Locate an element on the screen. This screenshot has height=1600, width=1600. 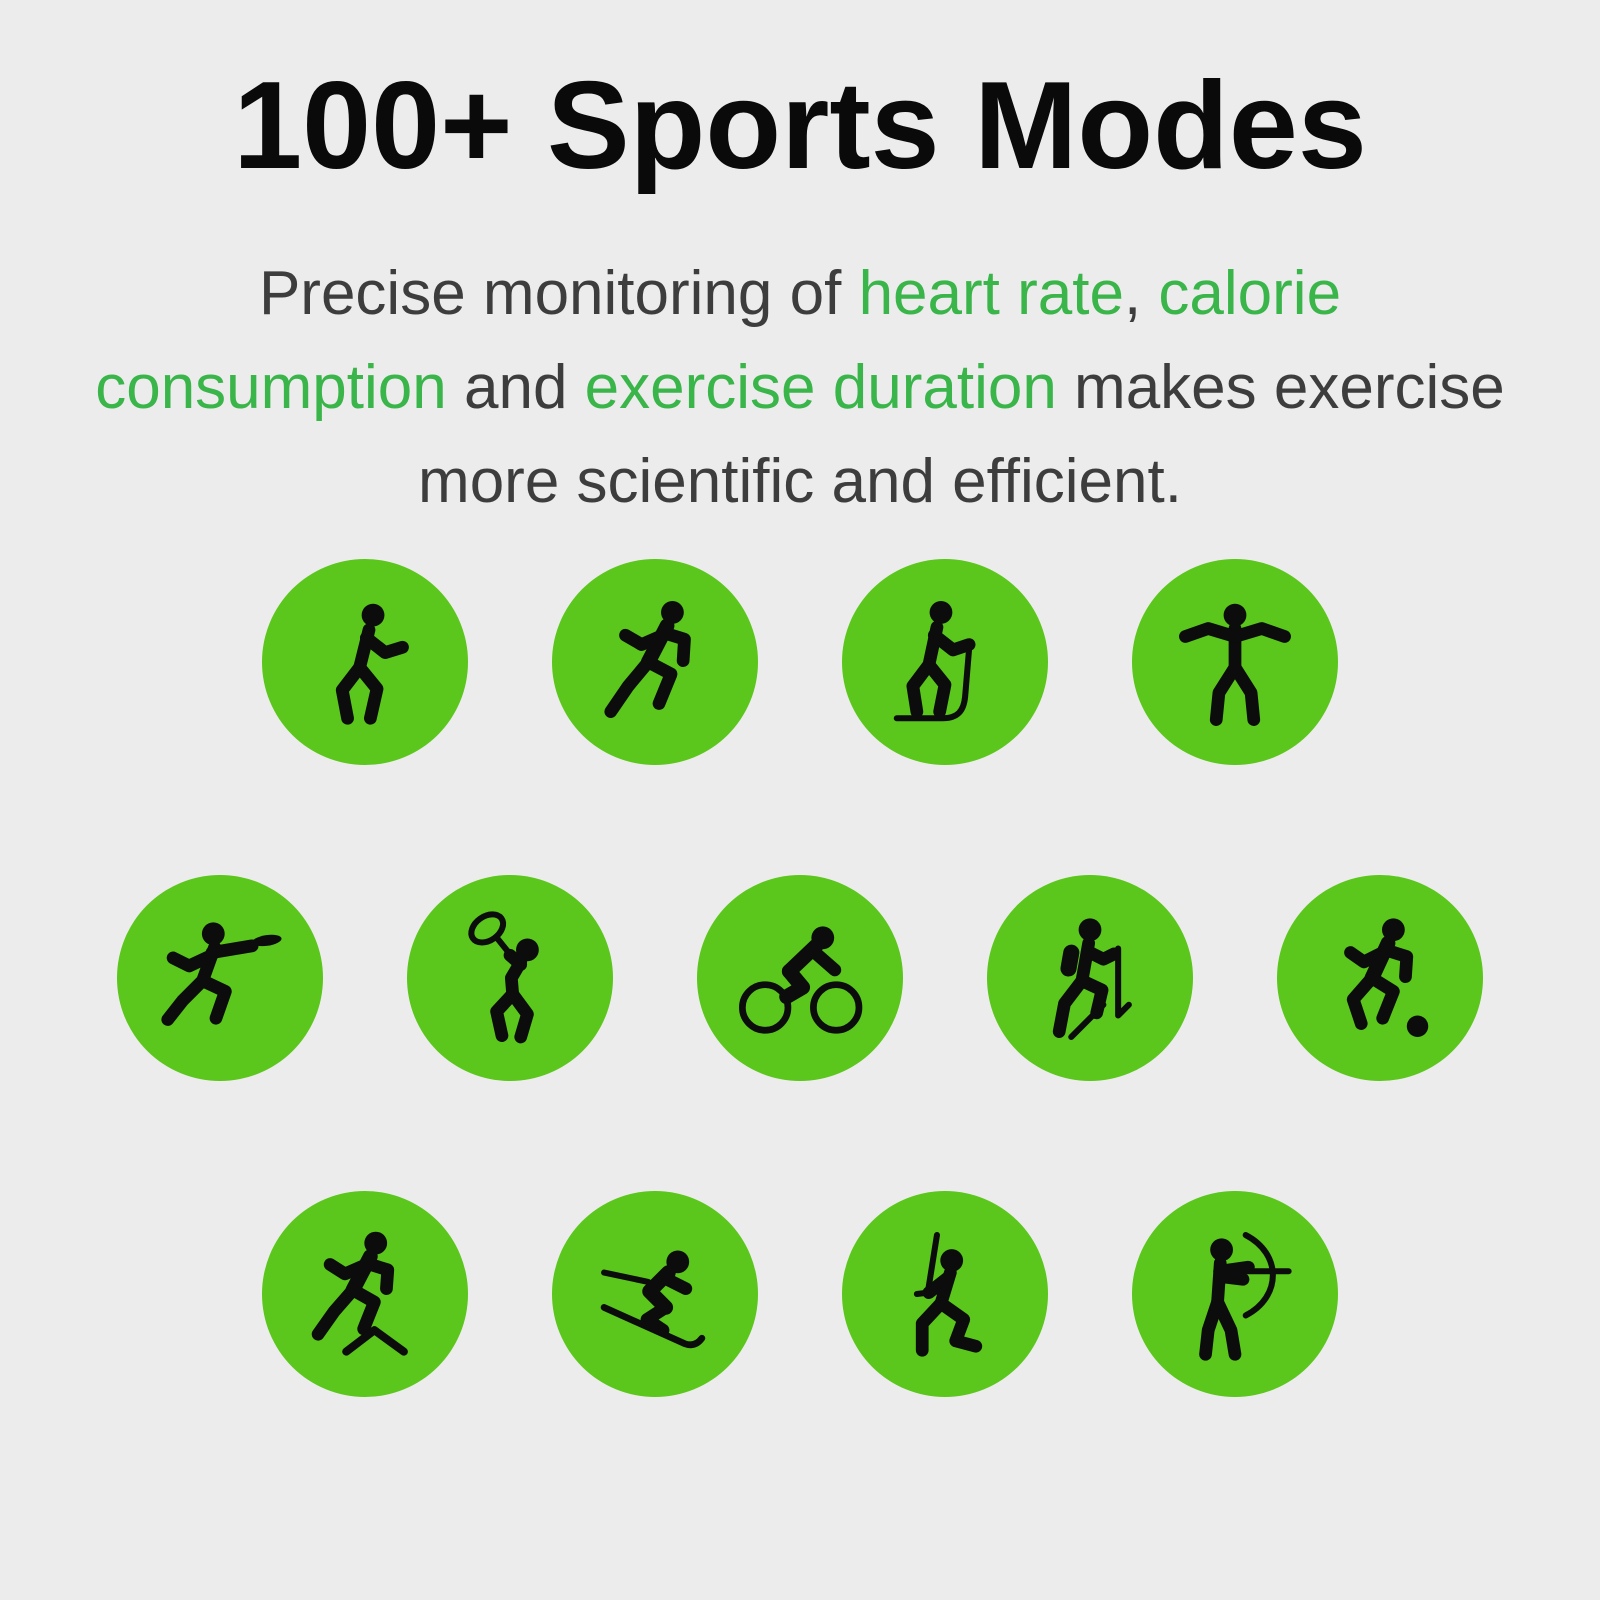
text-segment: more scientific and efficient. is located at coordinates (800, 481).